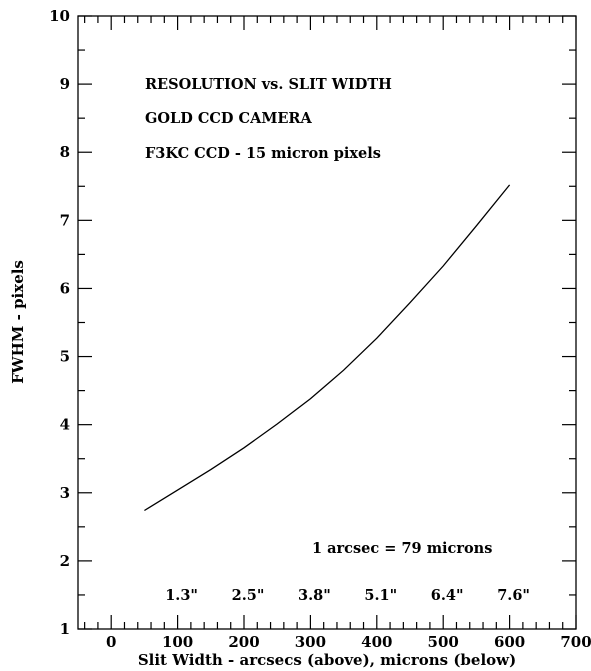 Image resolution: width=591 pixels, height=671 pixels. What do you see at coordinates (65, 629) in the screenshot?
I see `y-tick-label: 1` at bounding box center [65, 629].